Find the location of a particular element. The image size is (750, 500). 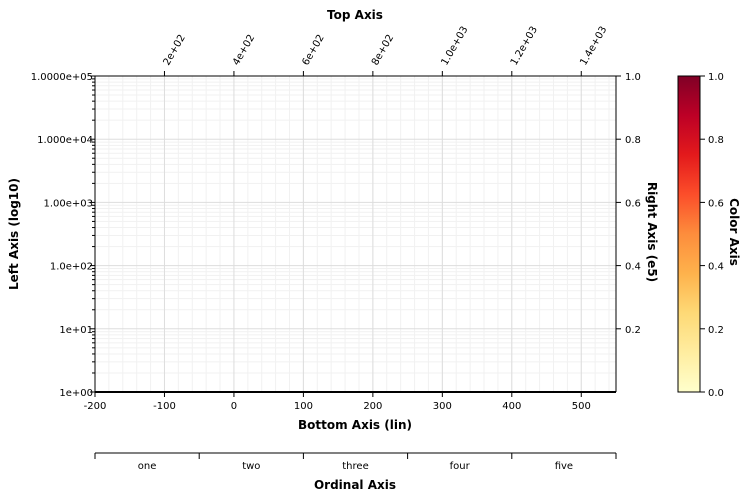

ordinal-tick-label: four is located at coordinates (460, 466).